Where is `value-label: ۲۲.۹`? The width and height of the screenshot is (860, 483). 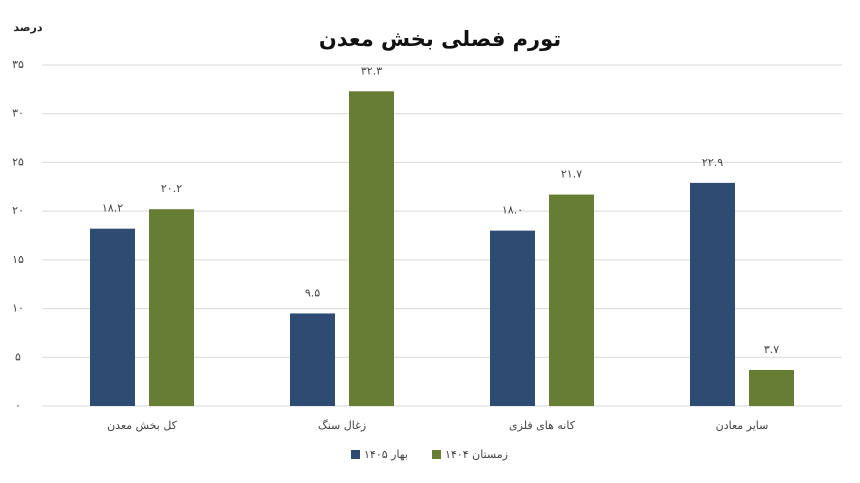
value-label: ۲۲.۹ is located at coordinates (712, 162).